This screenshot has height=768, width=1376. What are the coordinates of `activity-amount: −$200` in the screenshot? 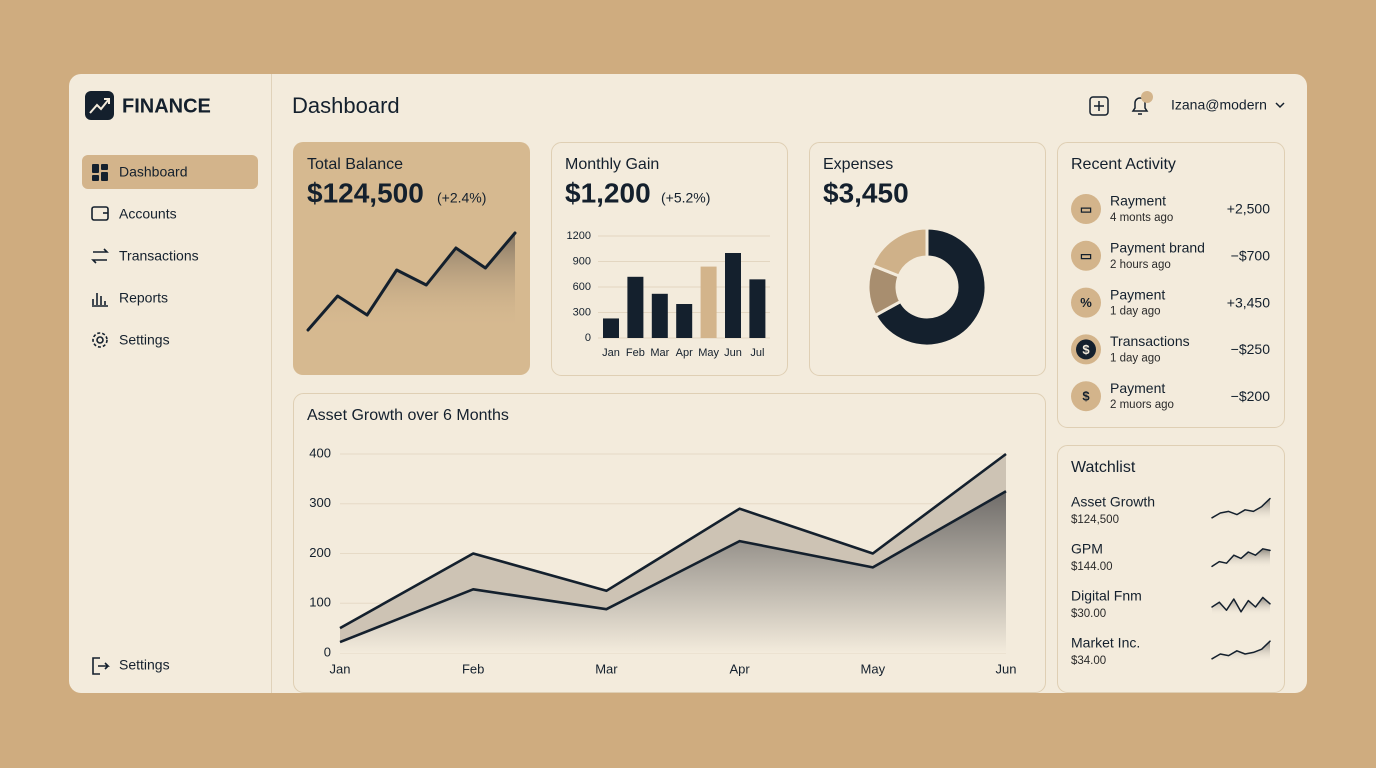 It's located at (1251, 396).